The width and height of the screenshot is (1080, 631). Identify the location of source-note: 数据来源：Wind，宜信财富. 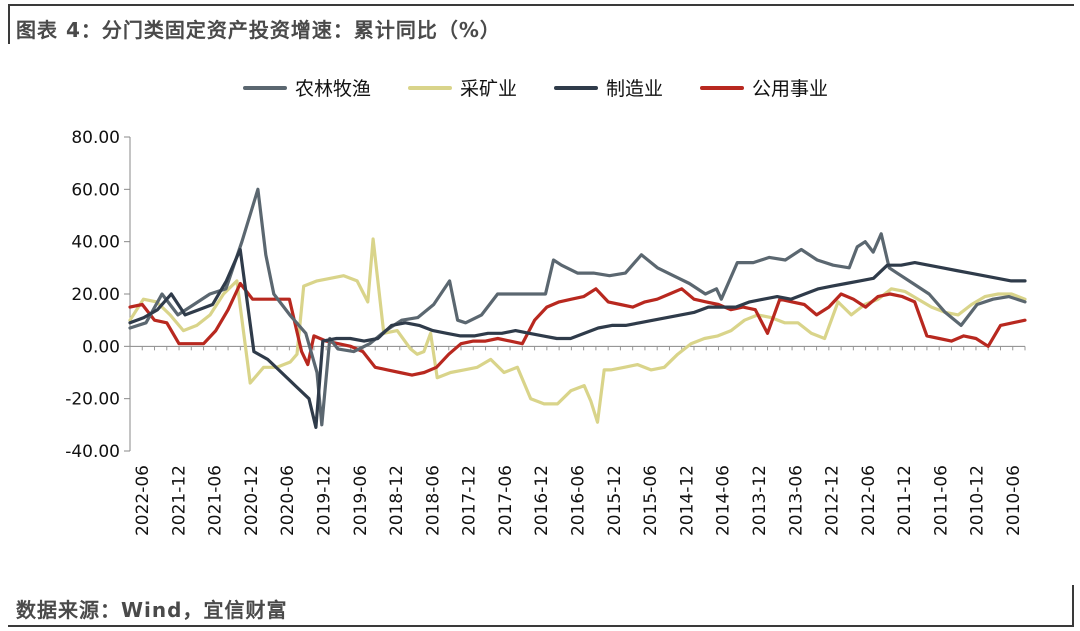
(152, 610).